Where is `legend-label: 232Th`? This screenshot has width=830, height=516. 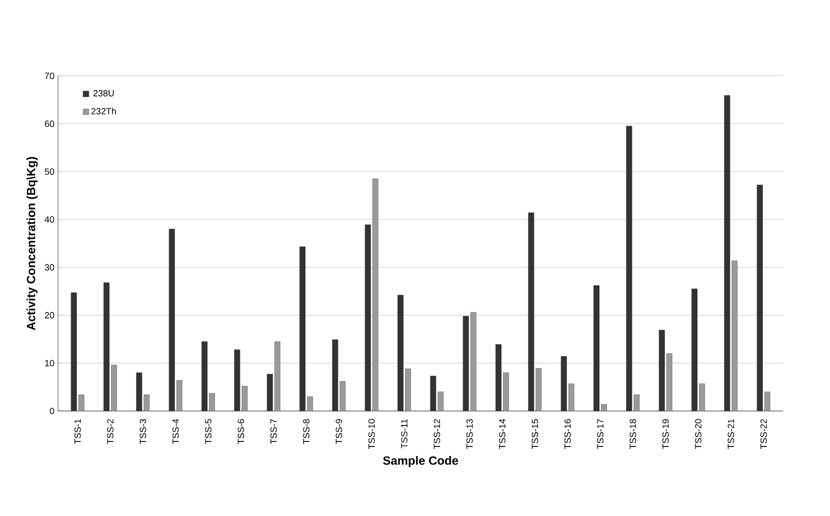
legend-label: 232Th is located at coordinates (103, 111).